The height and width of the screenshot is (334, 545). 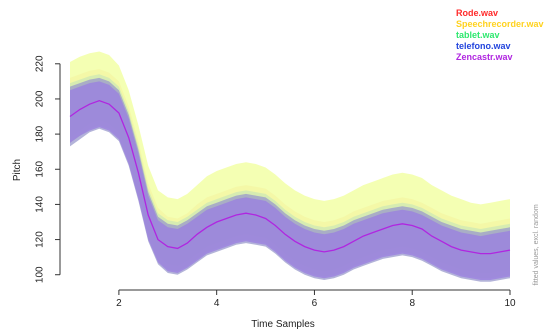 What do you see at coordinates (119, 303) in the screenshot?
I see `x-tick-label: 2` at bounding box center [119, 303].